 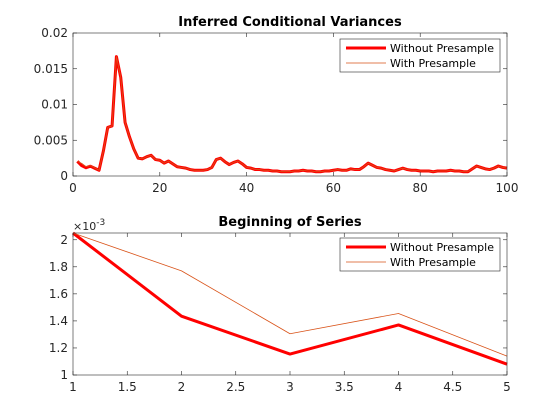 I want to click on x-tick-label: 1, so click(x=73, y=387).